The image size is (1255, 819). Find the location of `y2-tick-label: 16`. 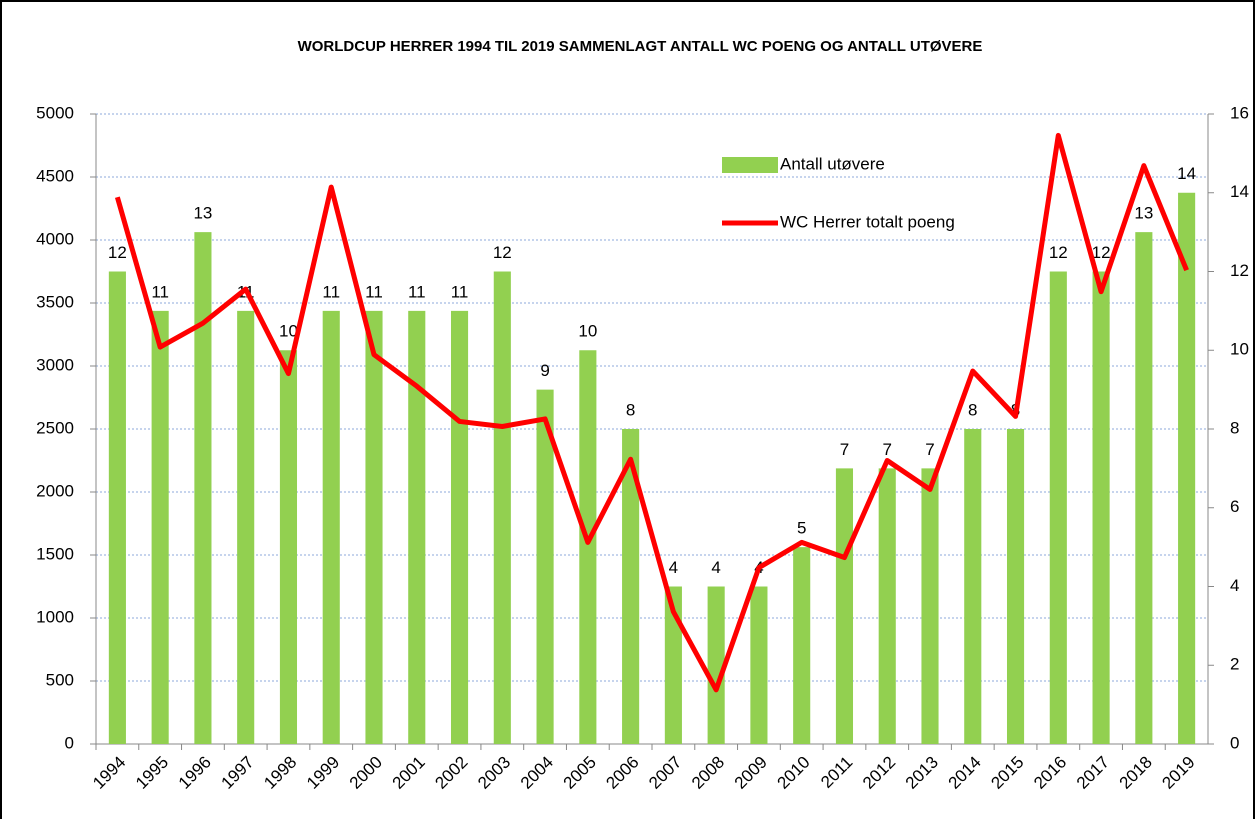

y2-tick-label: 16 is located at coordinates (1239, 112).